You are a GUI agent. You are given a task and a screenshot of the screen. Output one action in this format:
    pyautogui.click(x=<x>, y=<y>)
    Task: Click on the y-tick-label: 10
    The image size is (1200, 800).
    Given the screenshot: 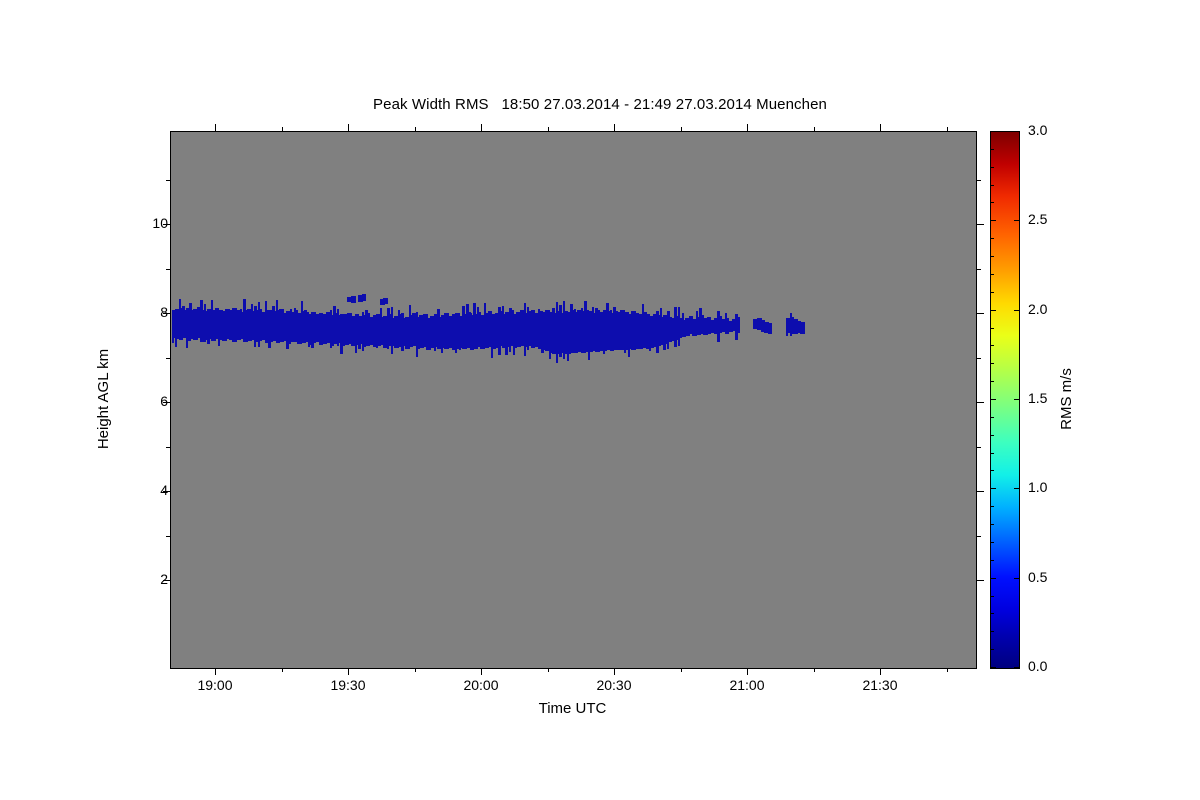 What is the action you would take?
    pyautogui.click(x=160, y=223)
    